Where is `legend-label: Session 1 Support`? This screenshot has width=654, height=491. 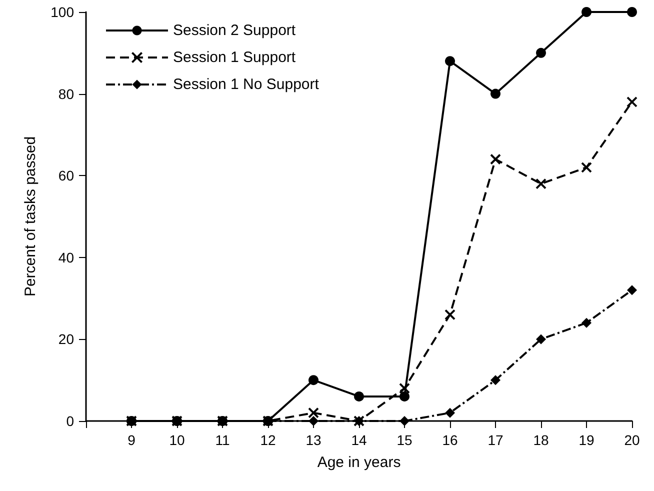
legend-label: Session 1 Support is located at coordinates (234, 57).